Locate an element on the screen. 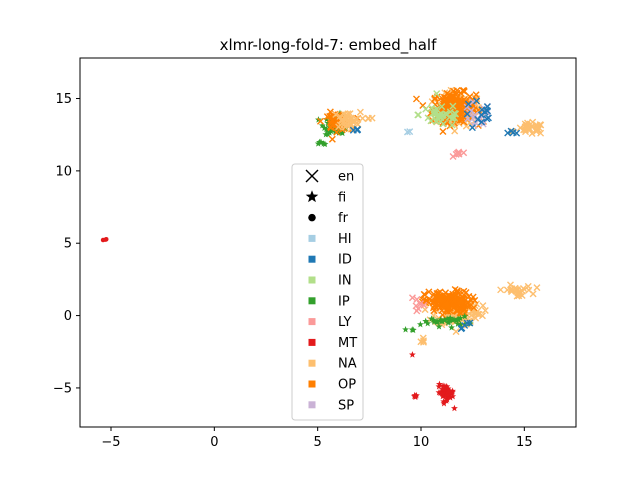  cluster-op is located at coordinates (448, 302).